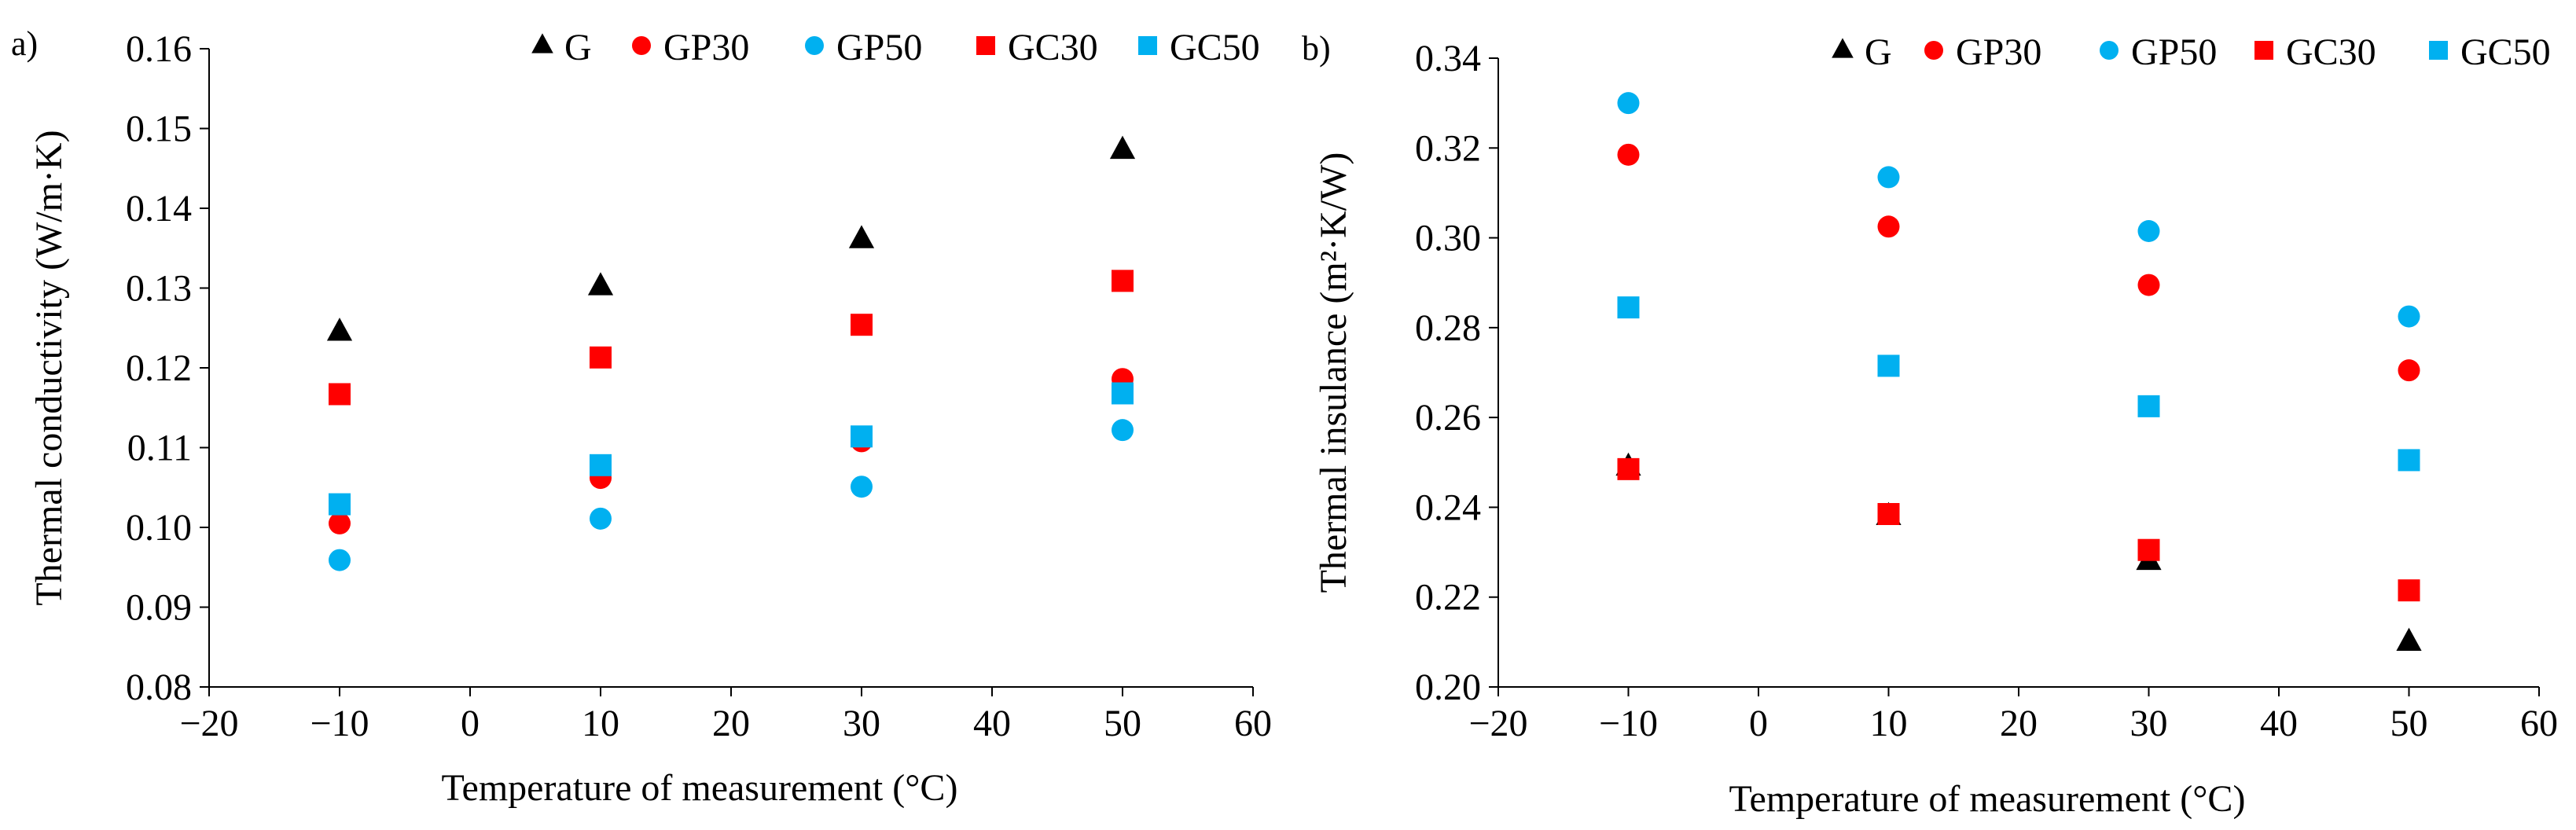 This screenshot has width=2576, height=830. Describe the element at coordinates (159, 608) in the screenshot. I see `y-tick-label: 0.09` at that location.